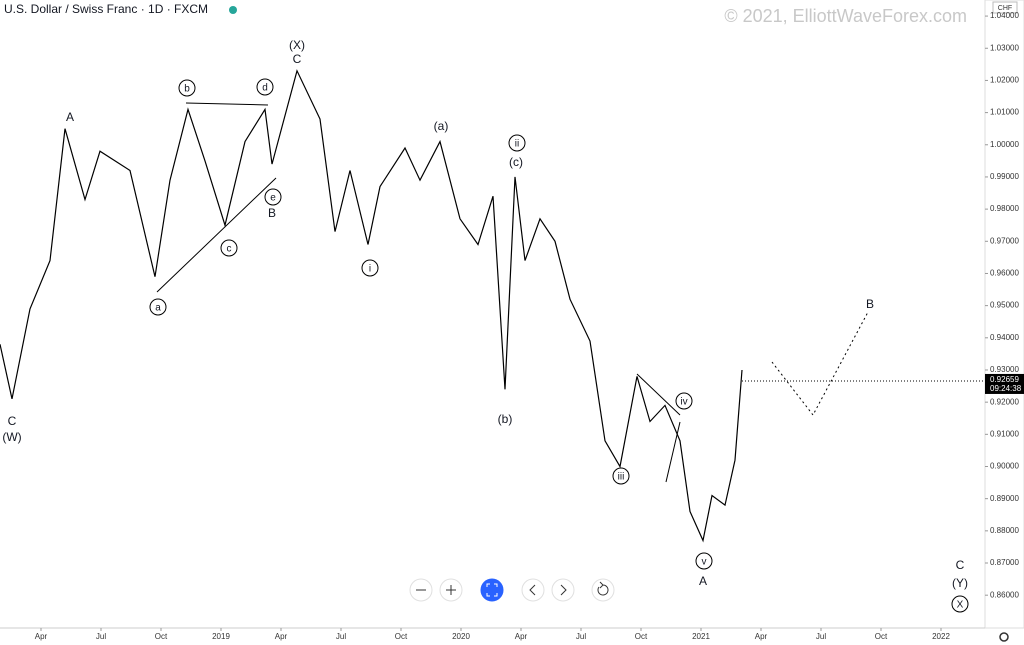 This screenshot has height=645, width=1024. What do you see at coordinates (233, 10) in the screenshot?
I see `status-dot` at bounding box center [233, 10].